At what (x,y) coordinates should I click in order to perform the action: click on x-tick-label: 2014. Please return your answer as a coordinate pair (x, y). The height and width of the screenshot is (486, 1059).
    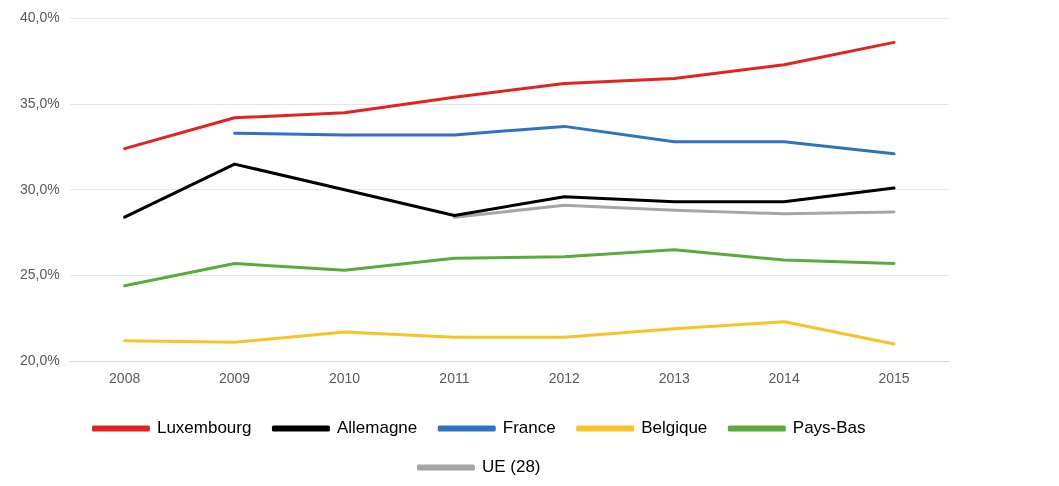
    Looking at the image, I should click on (784, 378).